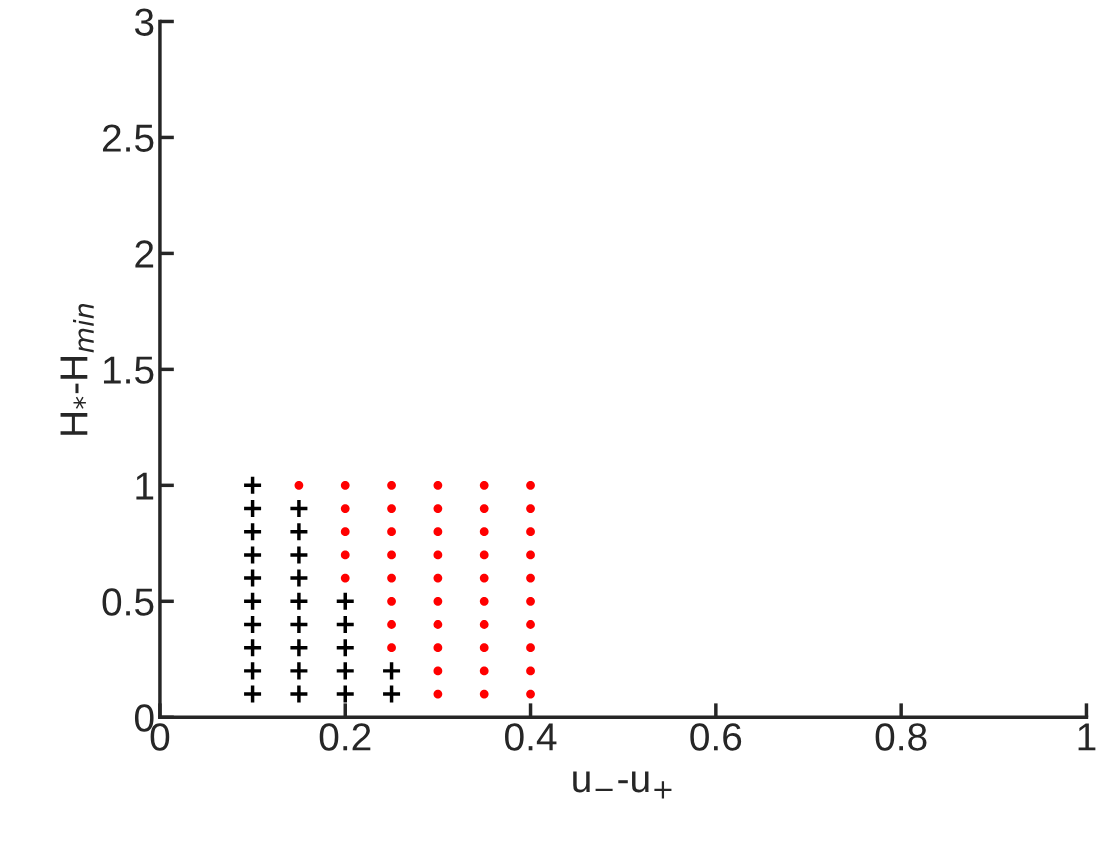 The image size is (1103, 859). Describe the element at coordinates (531, 737) in the screenshot. I see `x-tick-label: 0.4` at that location.